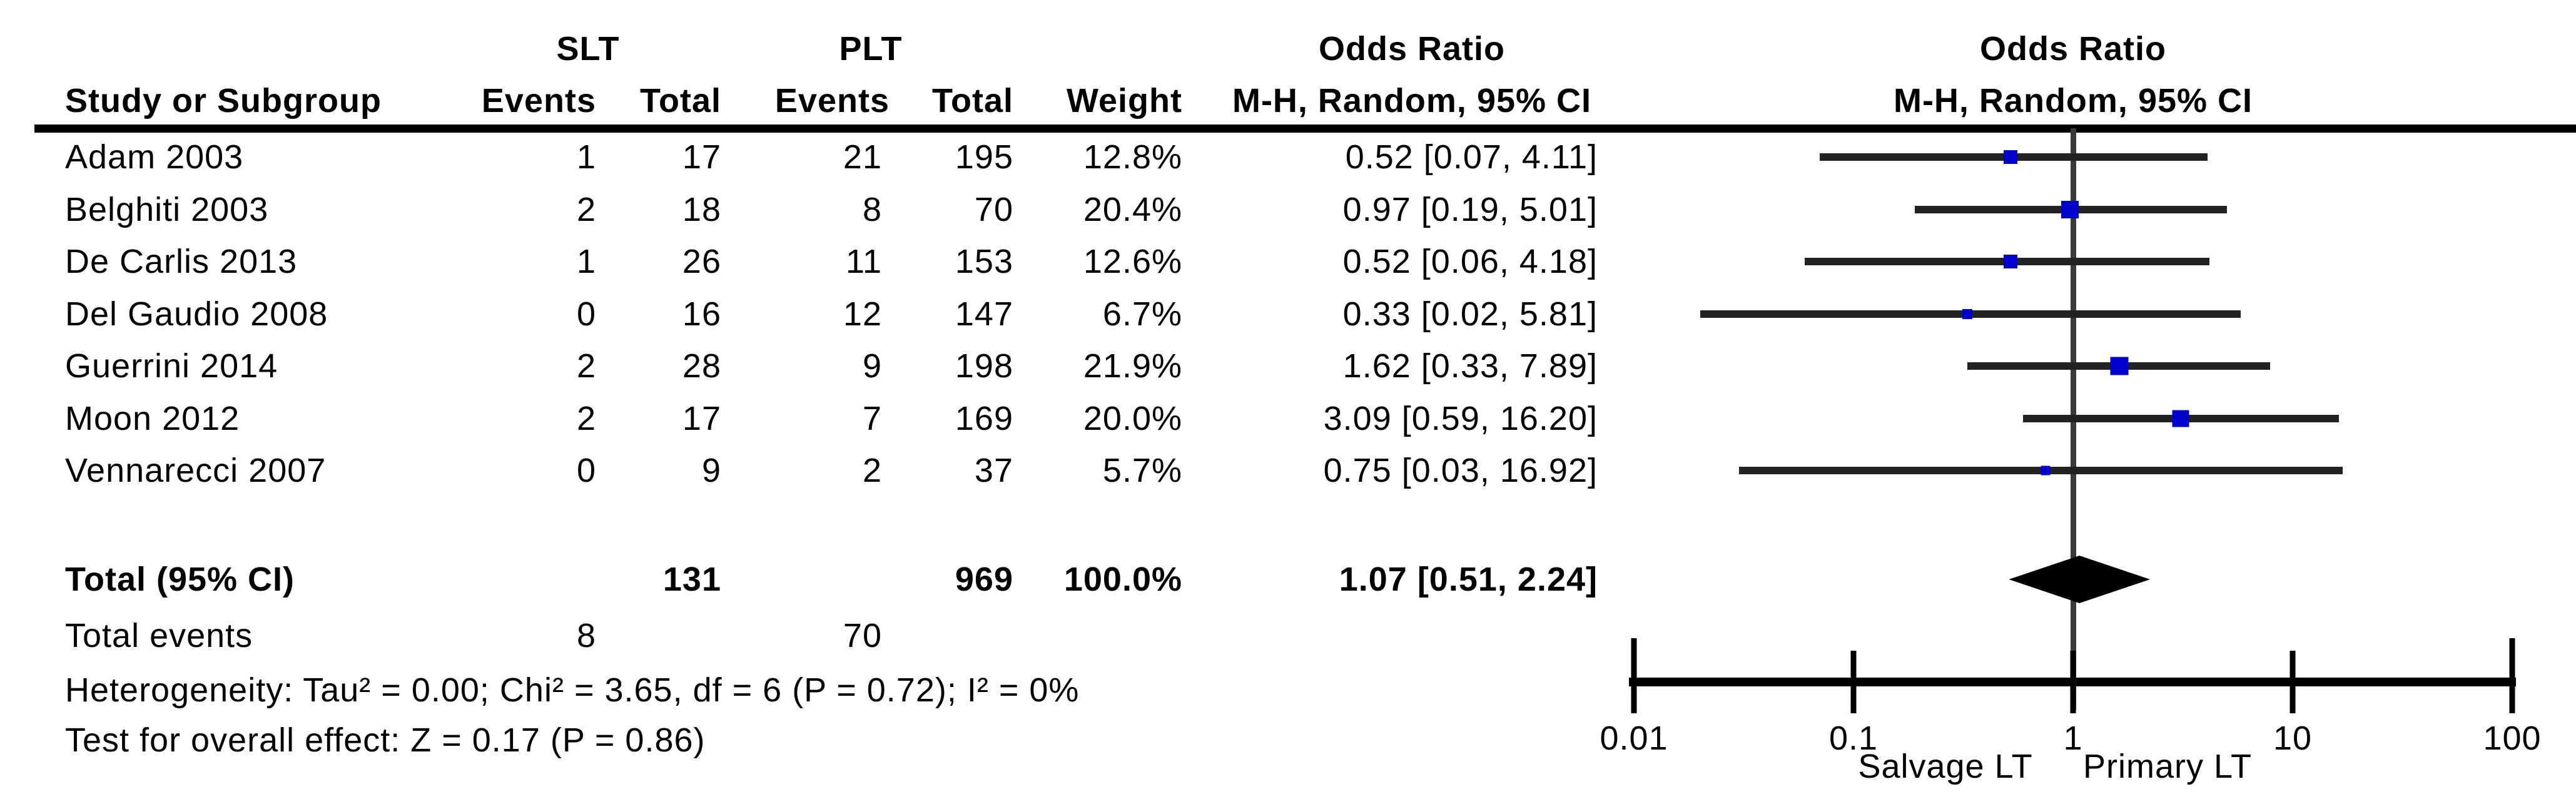 The height and width of the screenshot is (809, 2576). What do you see at coordinates (2167, 766) in the screenshot?
I see `axis-right-direction-label: Primary LT` at bounding box center [2167, 766].